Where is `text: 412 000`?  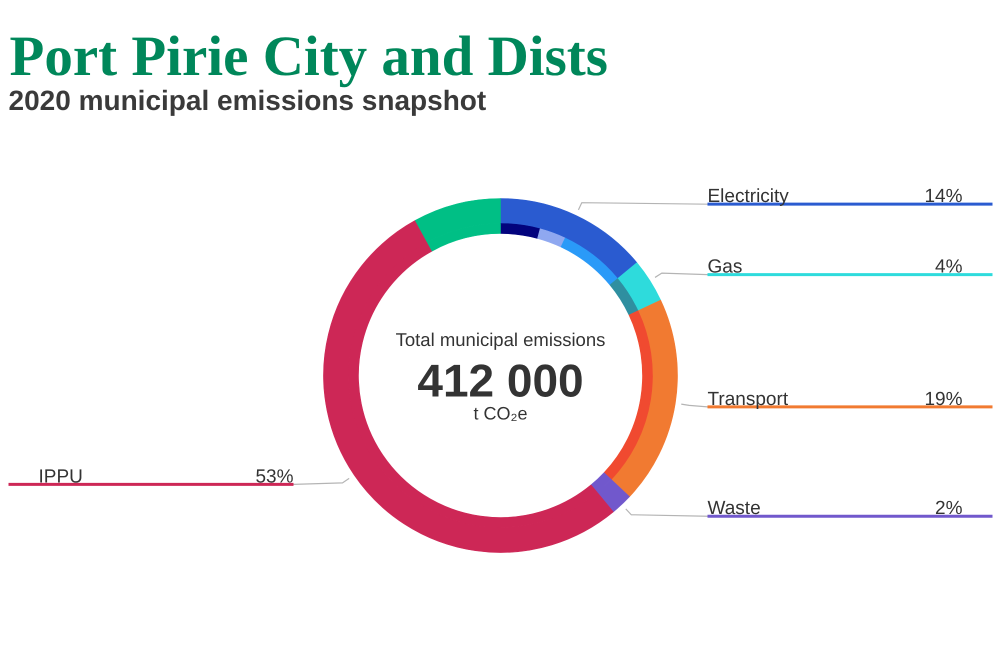
text: 412 000 is located at coordinates (500, 380).